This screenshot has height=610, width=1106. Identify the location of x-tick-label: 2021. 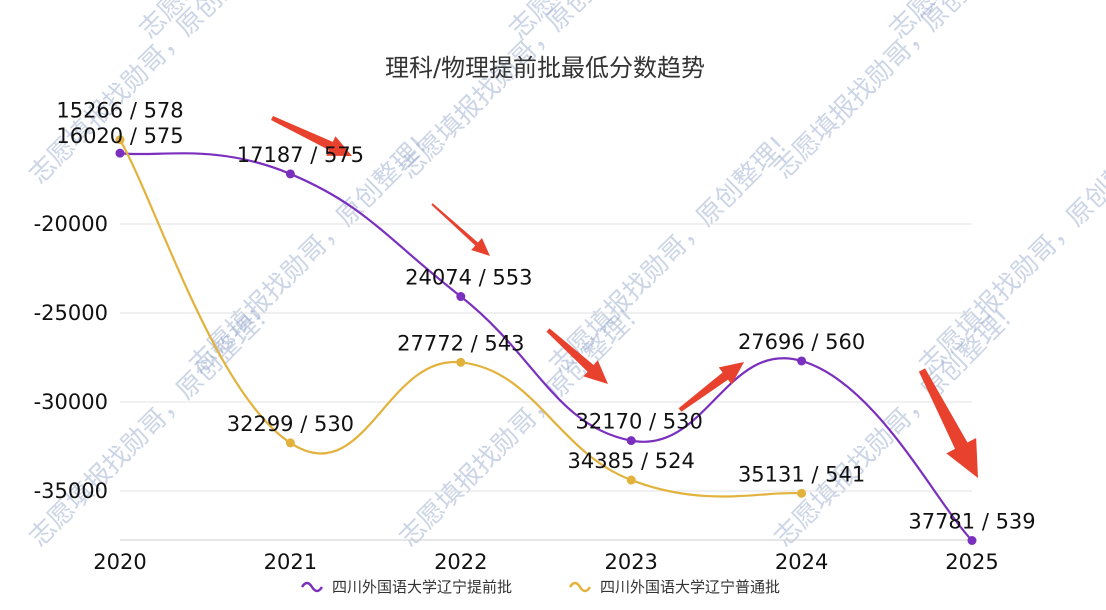
(290, 562).